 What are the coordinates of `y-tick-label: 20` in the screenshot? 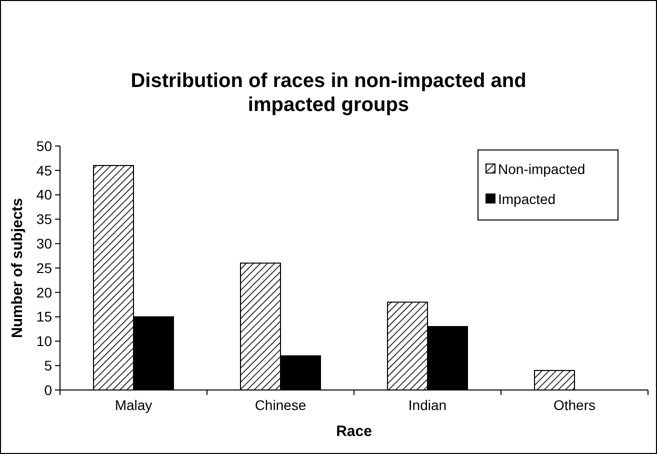 It's located at (44, 292).